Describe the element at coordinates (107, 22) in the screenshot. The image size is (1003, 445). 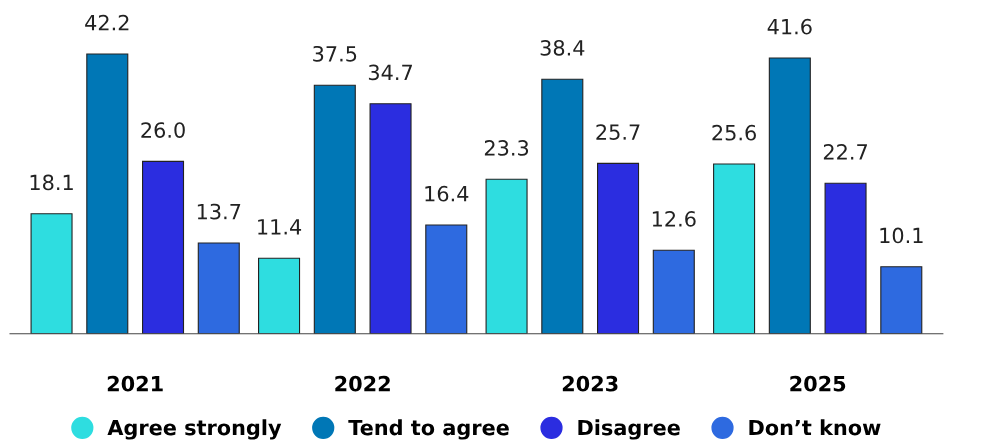
I see `data-label: 42.2` at that location.